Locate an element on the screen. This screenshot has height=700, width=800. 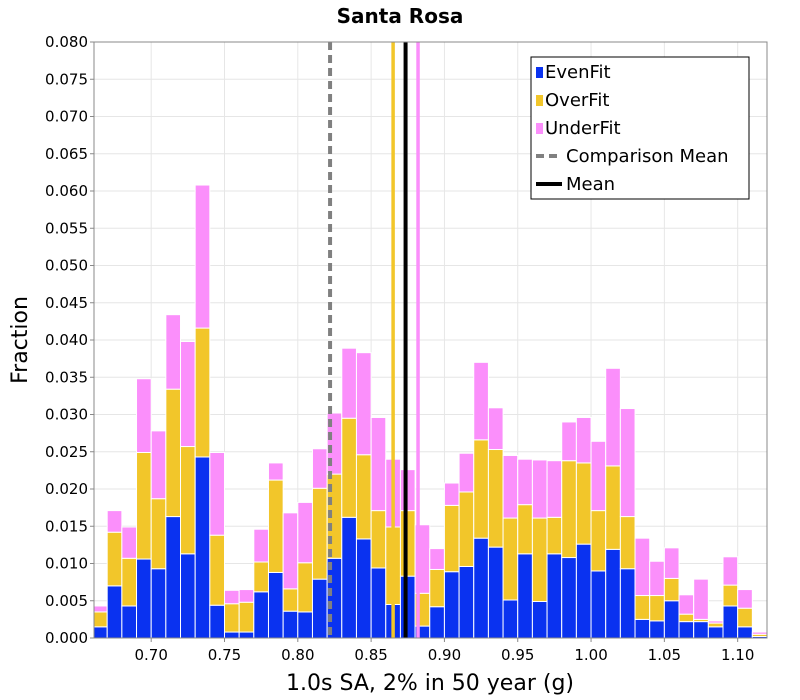
y-tick-label: 0.015 is located at coordinates (66, 526).